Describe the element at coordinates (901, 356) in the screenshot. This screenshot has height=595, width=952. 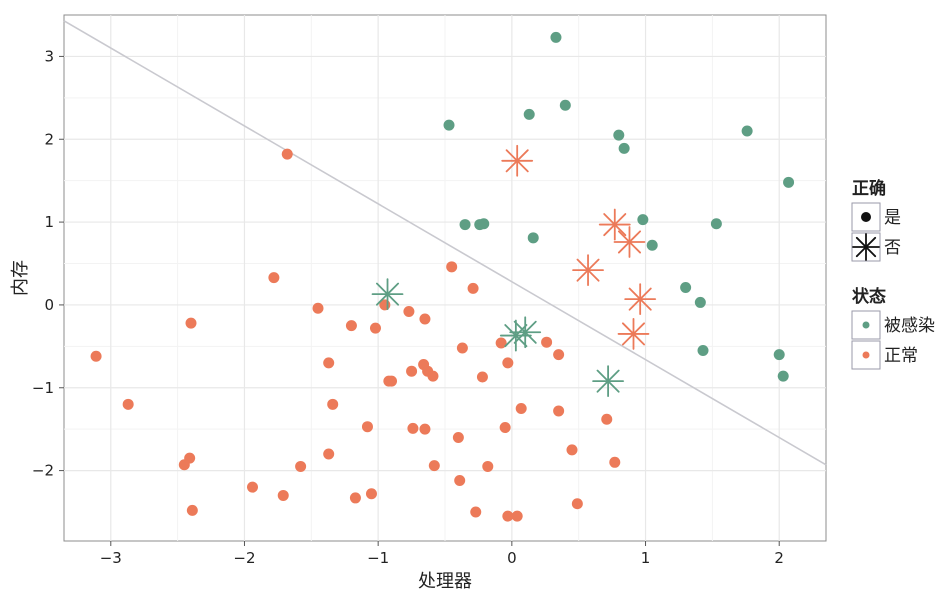
I see `legend-label-normal: 正常` at that location.